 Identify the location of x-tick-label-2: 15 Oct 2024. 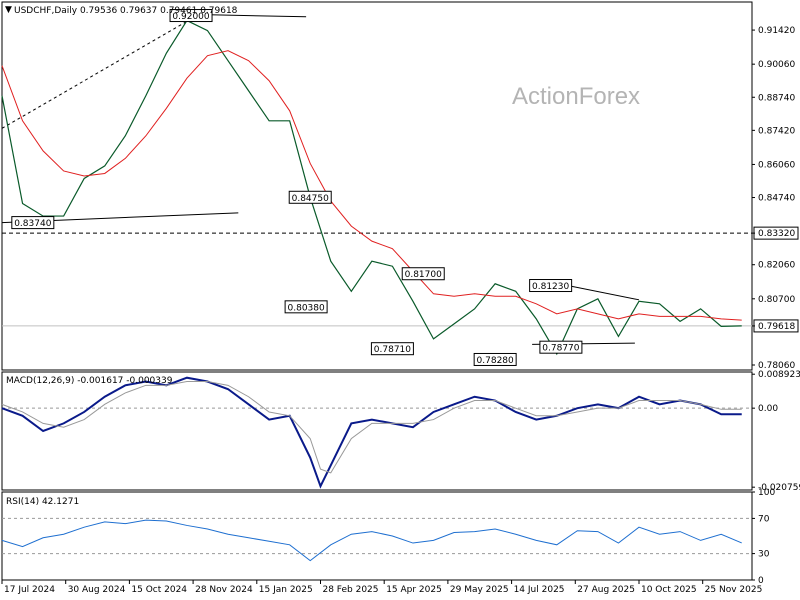
(159, 590).